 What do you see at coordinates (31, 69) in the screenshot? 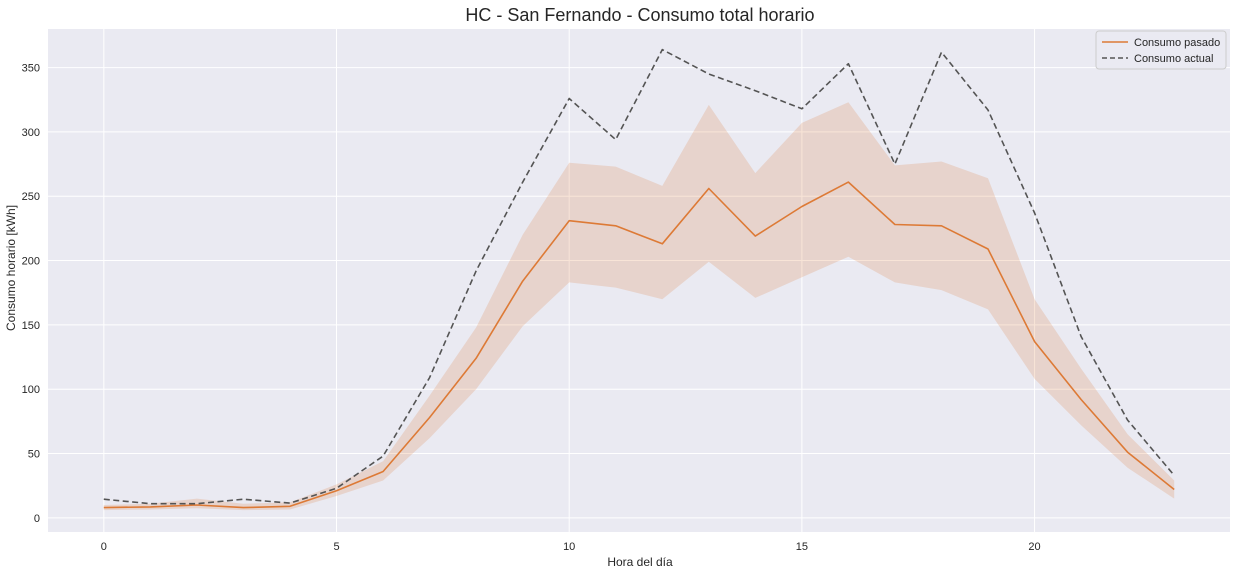
I see `y-tick-label: 350` at bounding box center [31, 69].